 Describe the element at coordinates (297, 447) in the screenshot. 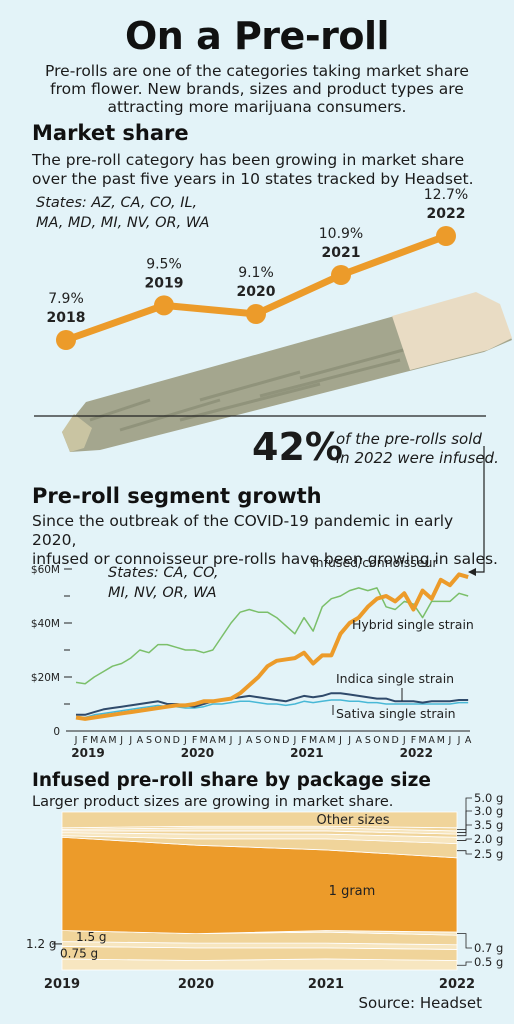

I see `infused-percent: 42%` at that location.